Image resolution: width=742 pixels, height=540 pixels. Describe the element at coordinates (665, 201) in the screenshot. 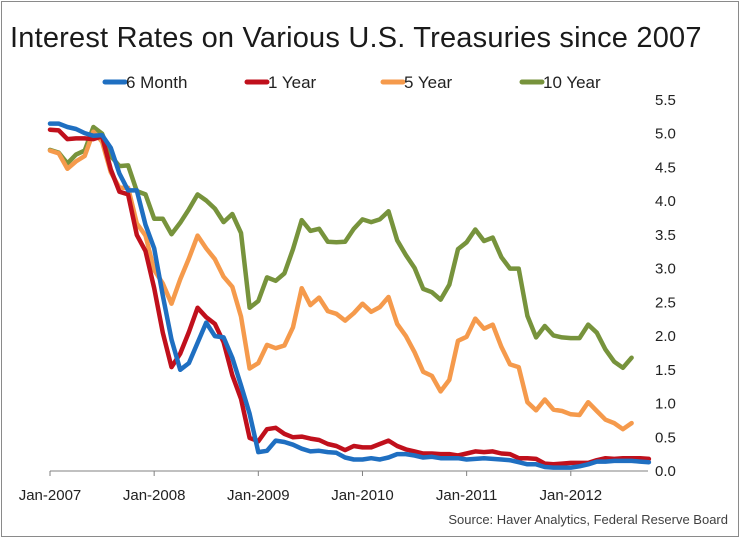

I see `y-tick-label: 4.0` at that location.